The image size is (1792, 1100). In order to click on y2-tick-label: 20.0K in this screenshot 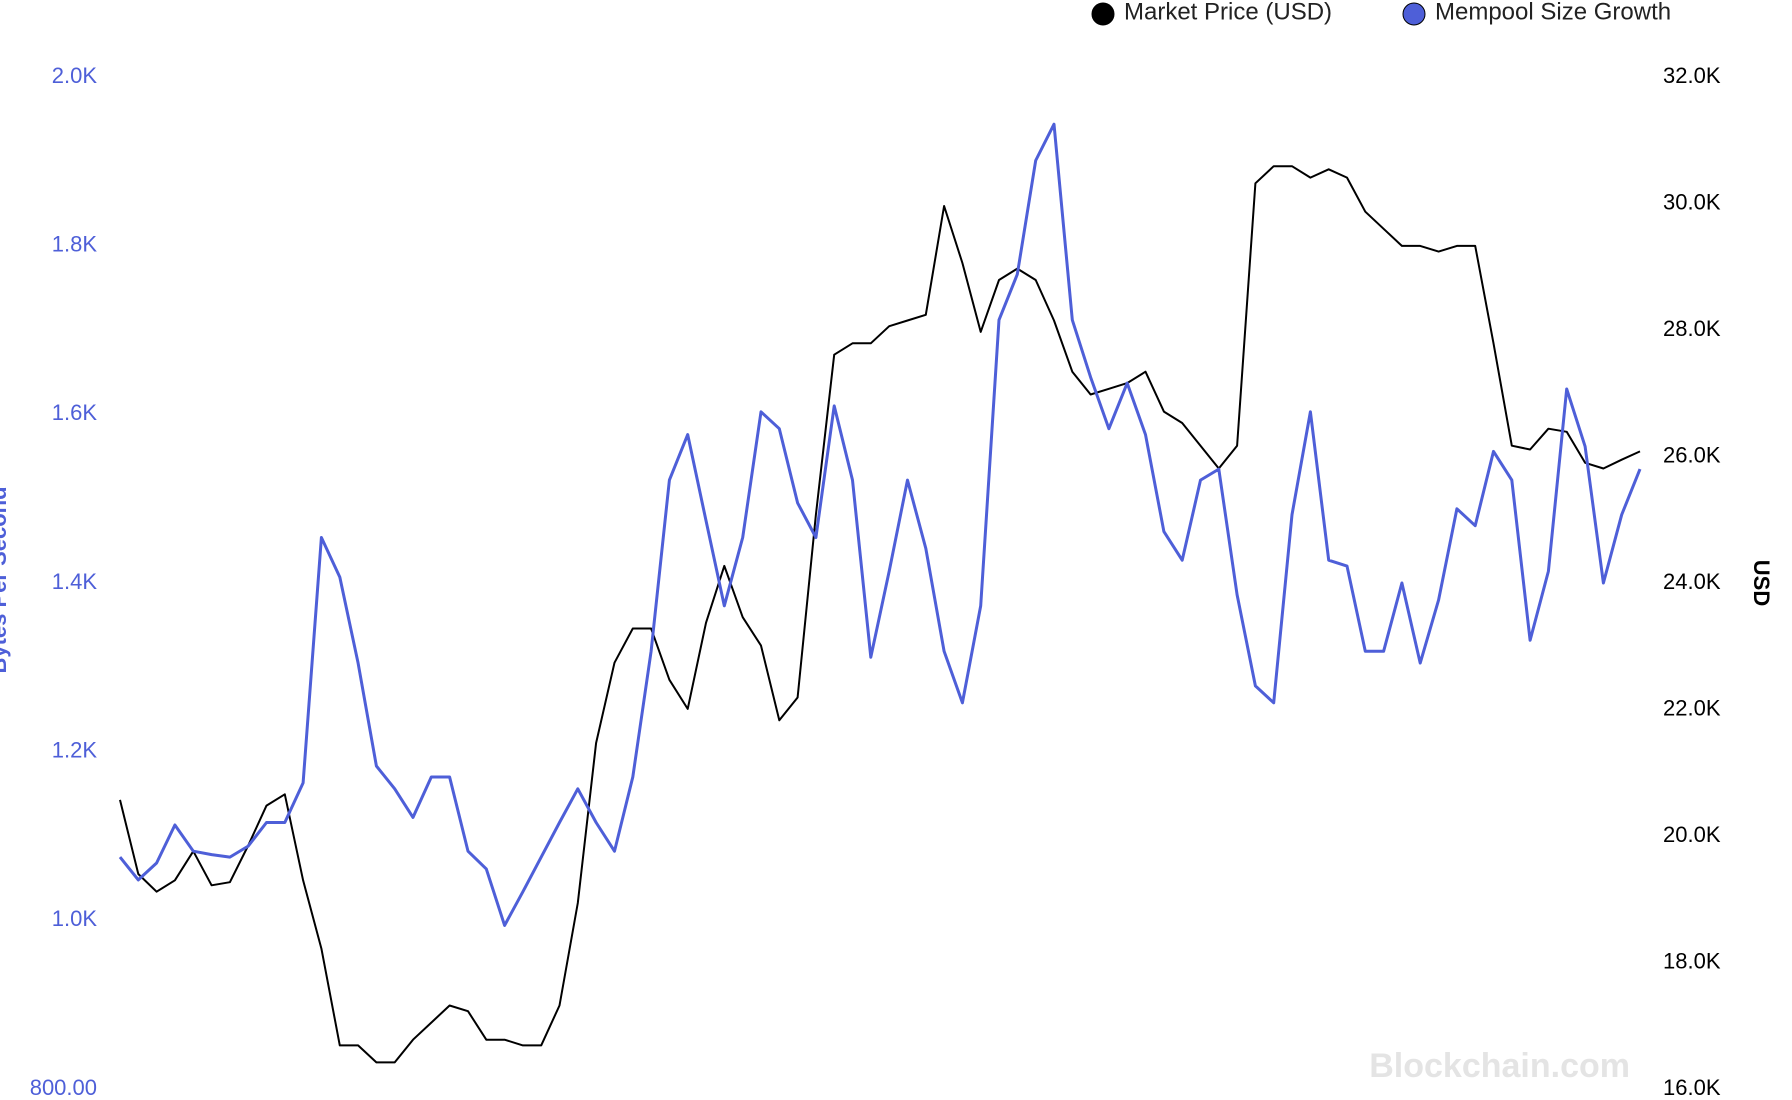, I will do `click(1692, 834)`.